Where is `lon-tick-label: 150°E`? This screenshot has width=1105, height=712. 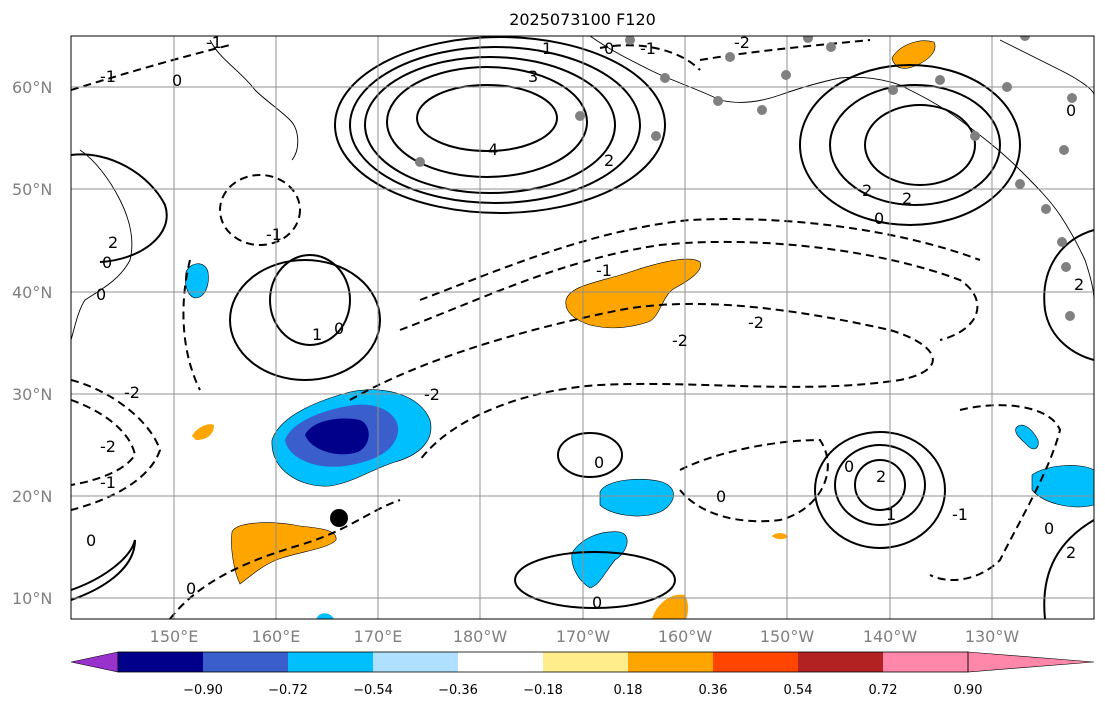 lon-tick-label: 150°E is located at coordinates (174, 636).